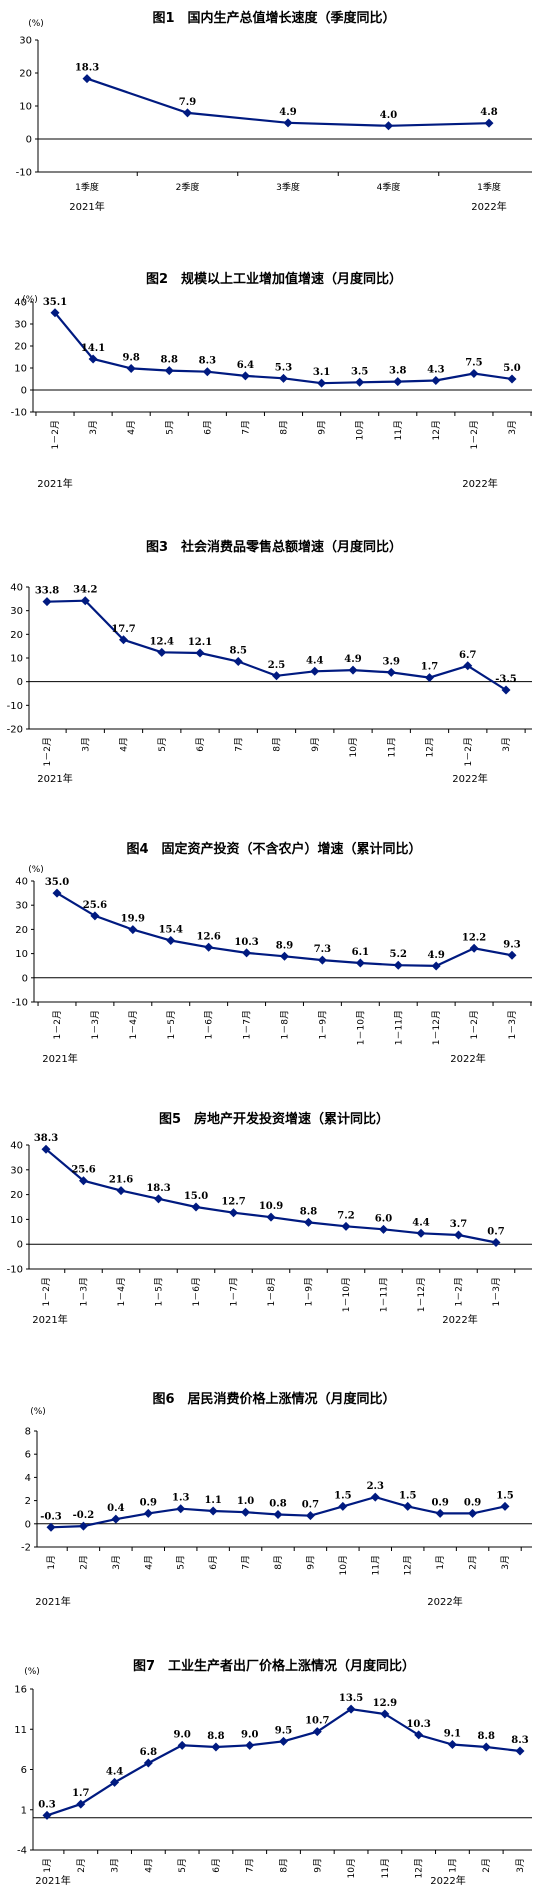  I want to click on data-label: 2.3, so click(375, 1486).